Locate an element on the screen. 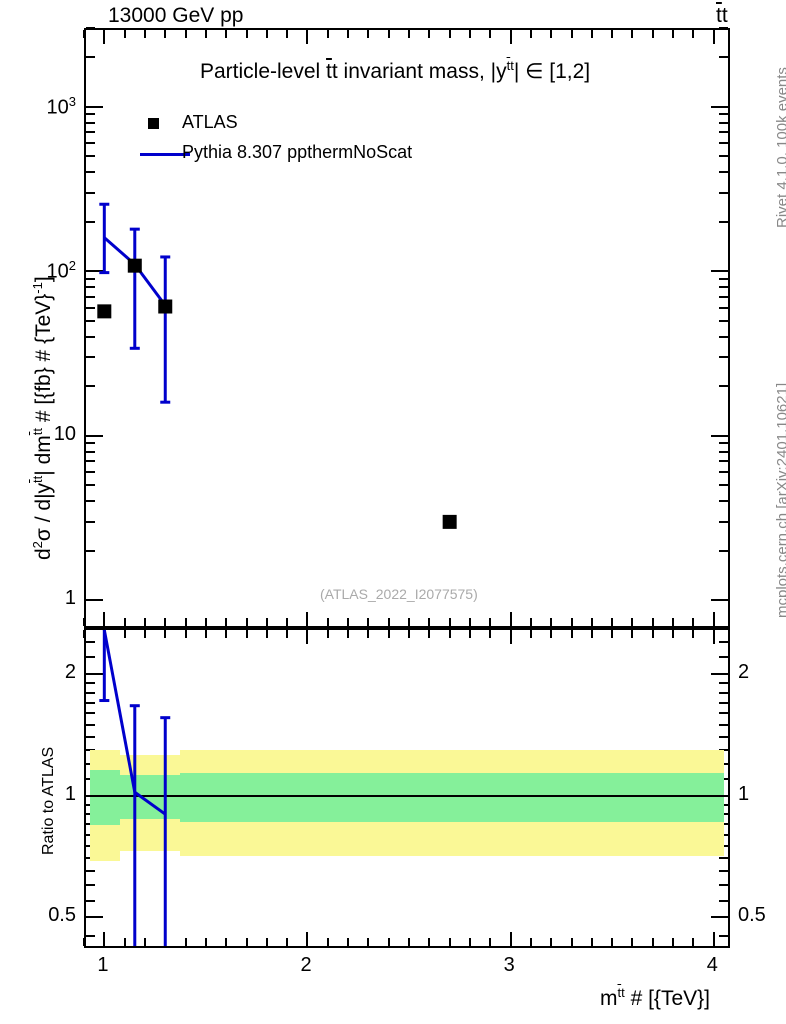 The image size is (786, 1024). analysis-id-watermark: (ATLAS_2022_I2077575) is located at coordinates (399, 594).